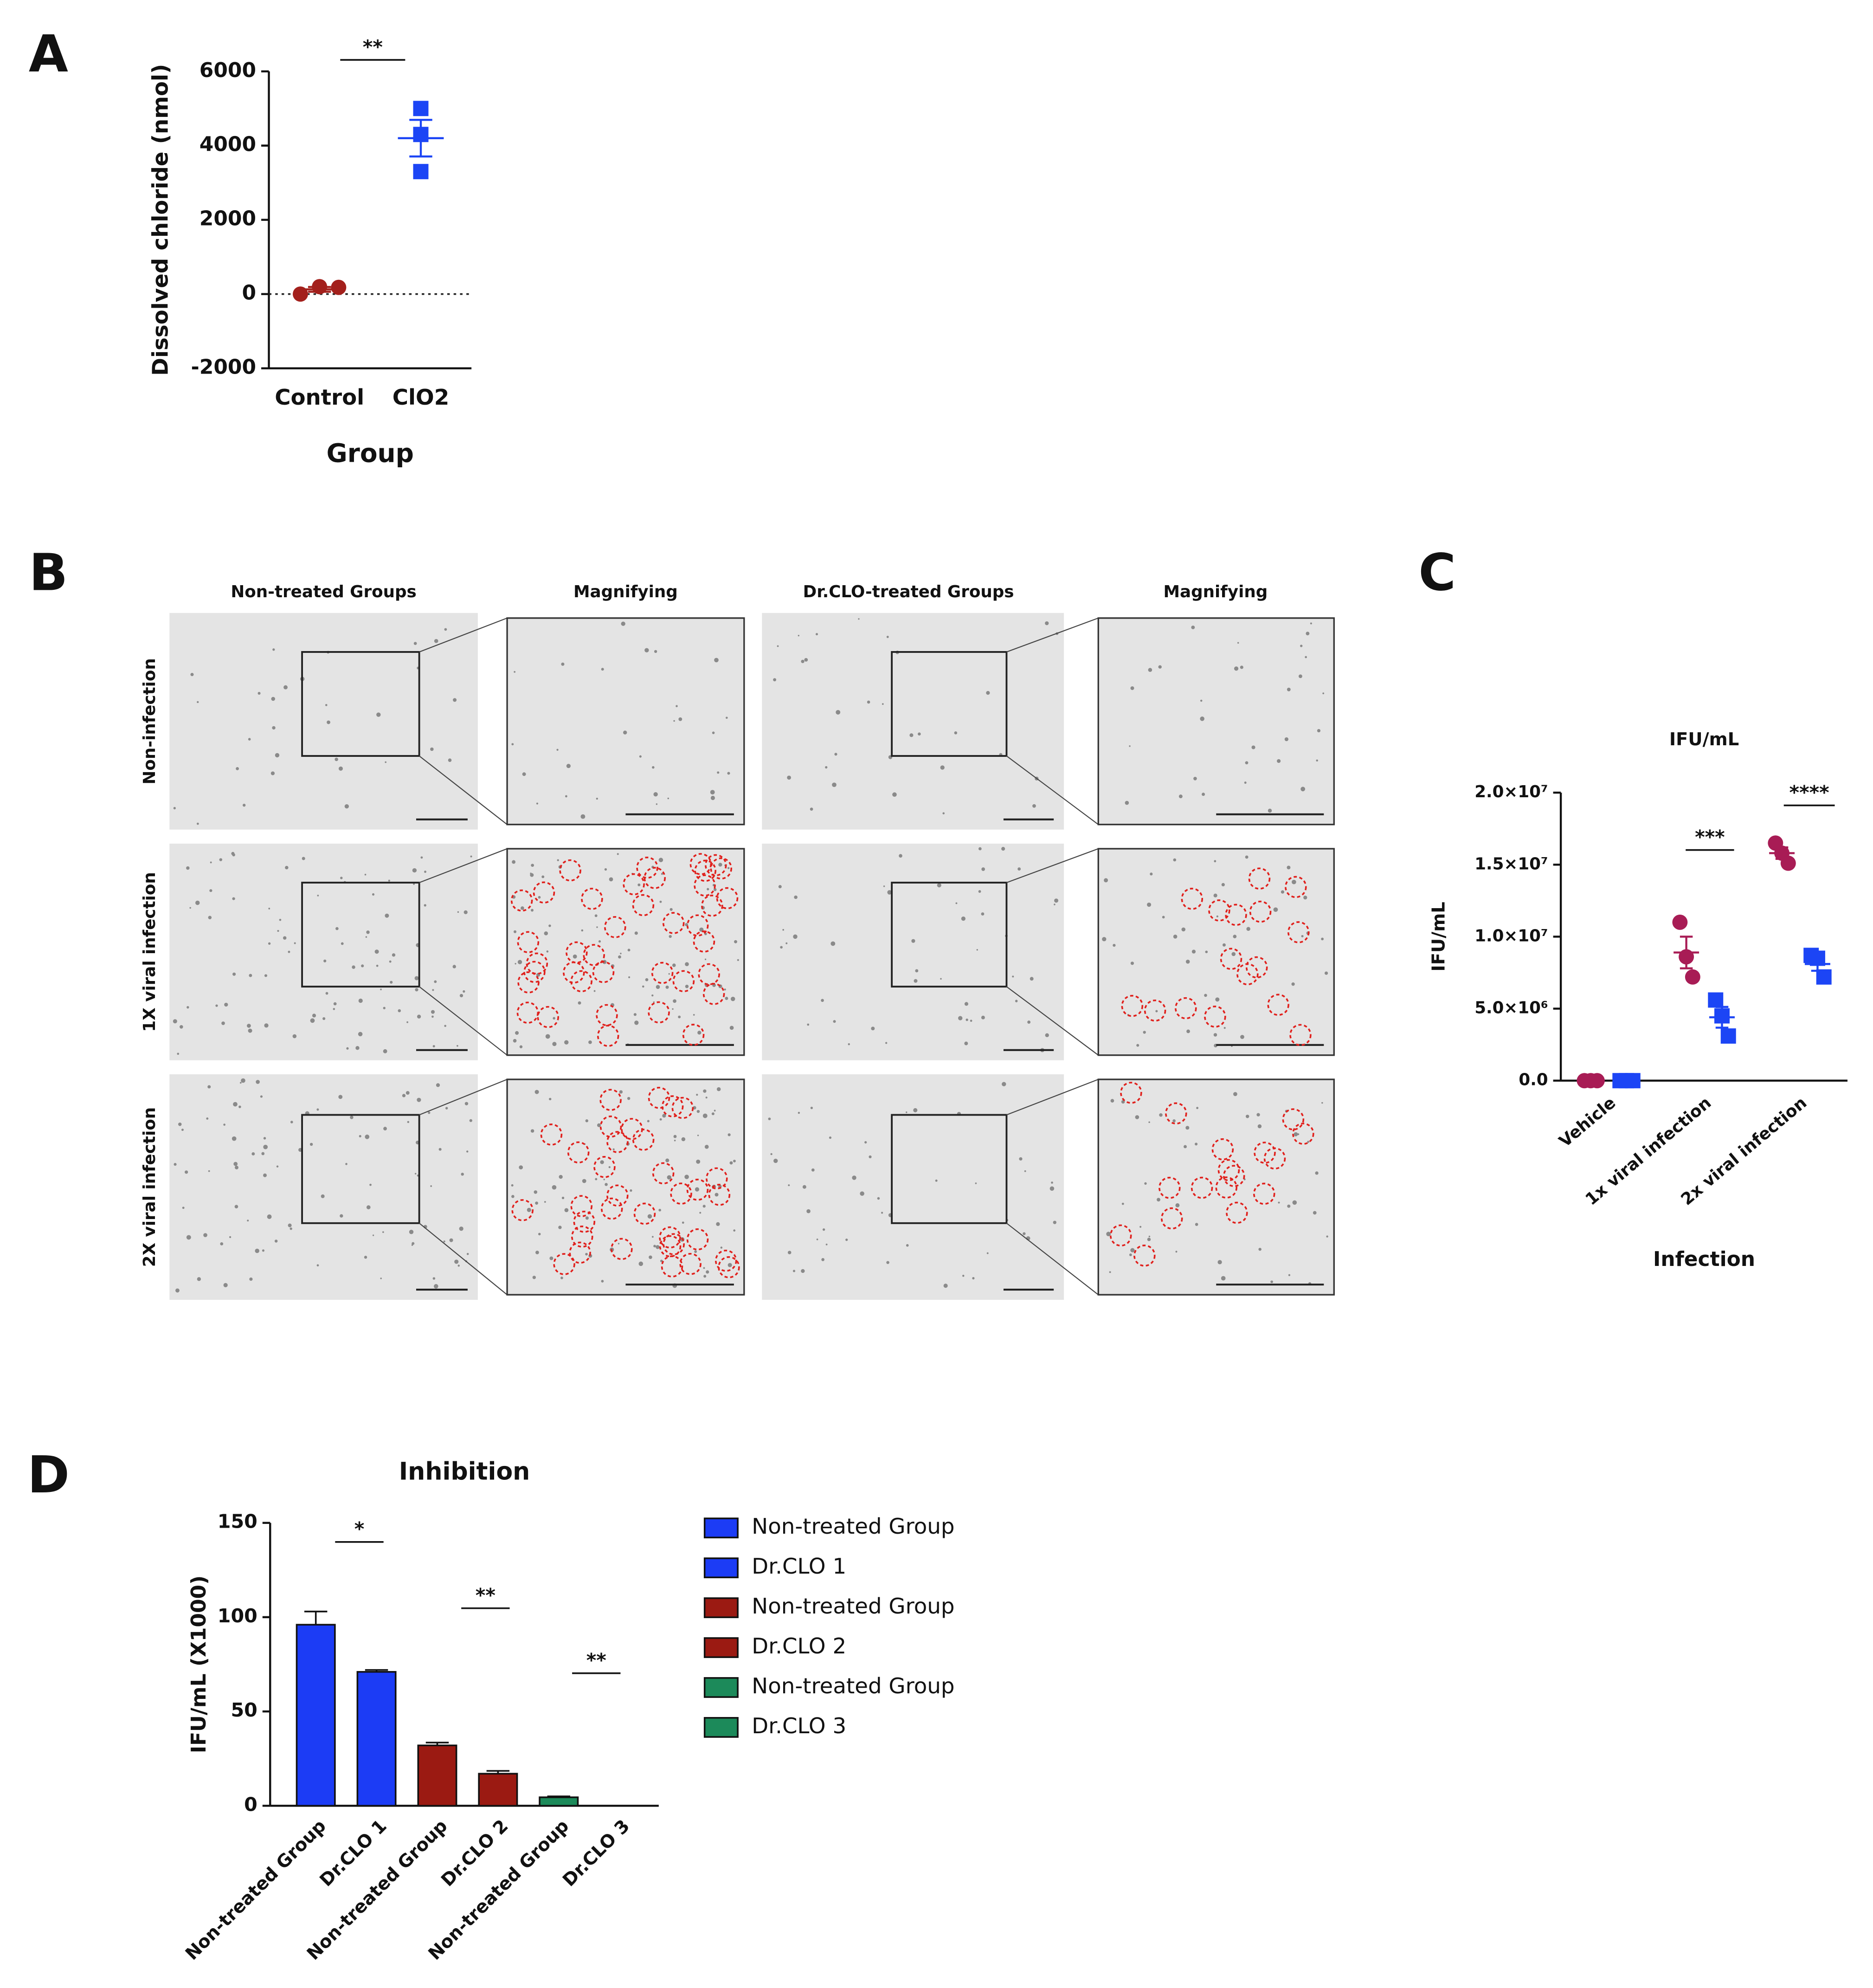 The height and width of the screenshot is (1988, 1873). I want to click on legend-swatch, so click(721, 1607).